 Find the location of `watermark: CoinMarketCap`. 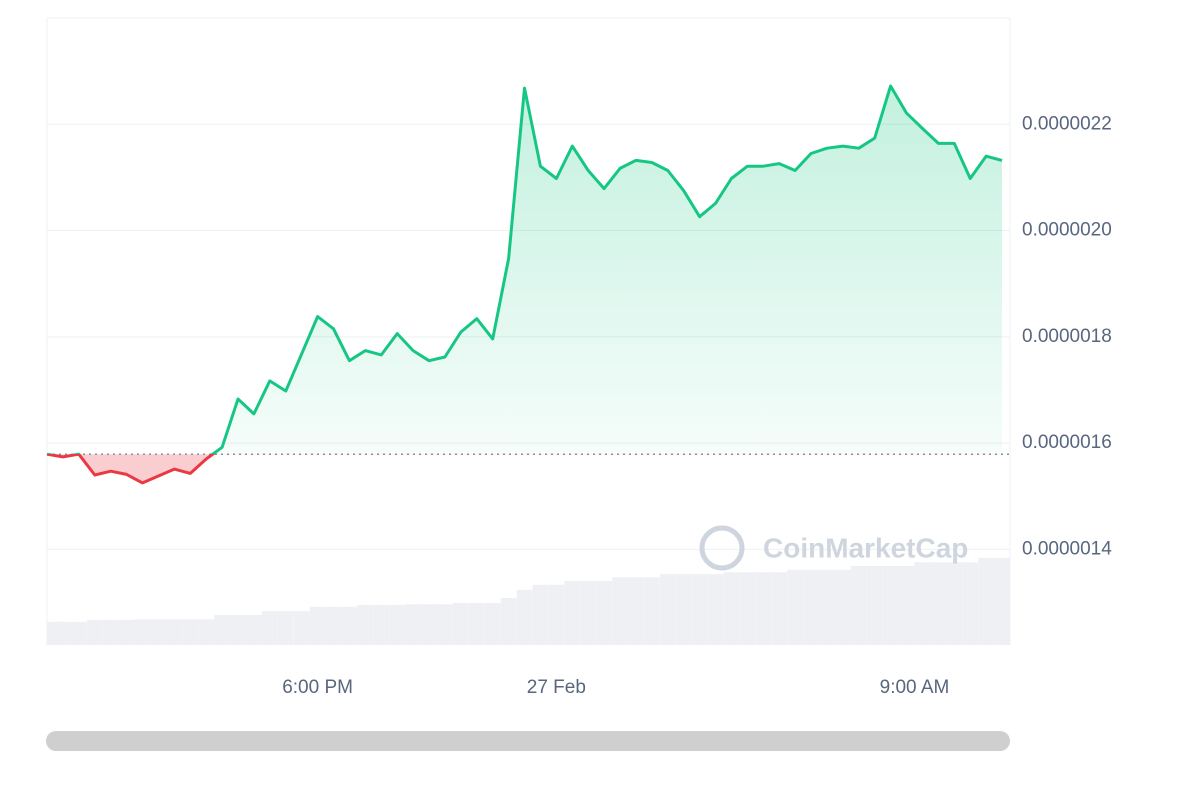

watermark: CoinMarketCap is located at coordinates (833, 548).